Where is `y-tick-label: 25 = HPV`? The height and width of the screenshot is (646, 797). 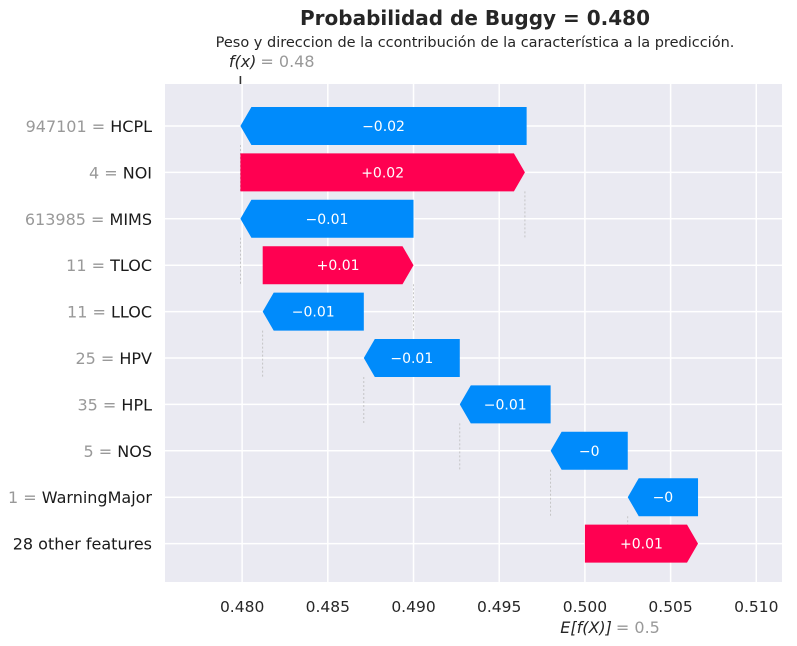 y-tick-label: 25 = HPV is located at coordinates (113, 358).